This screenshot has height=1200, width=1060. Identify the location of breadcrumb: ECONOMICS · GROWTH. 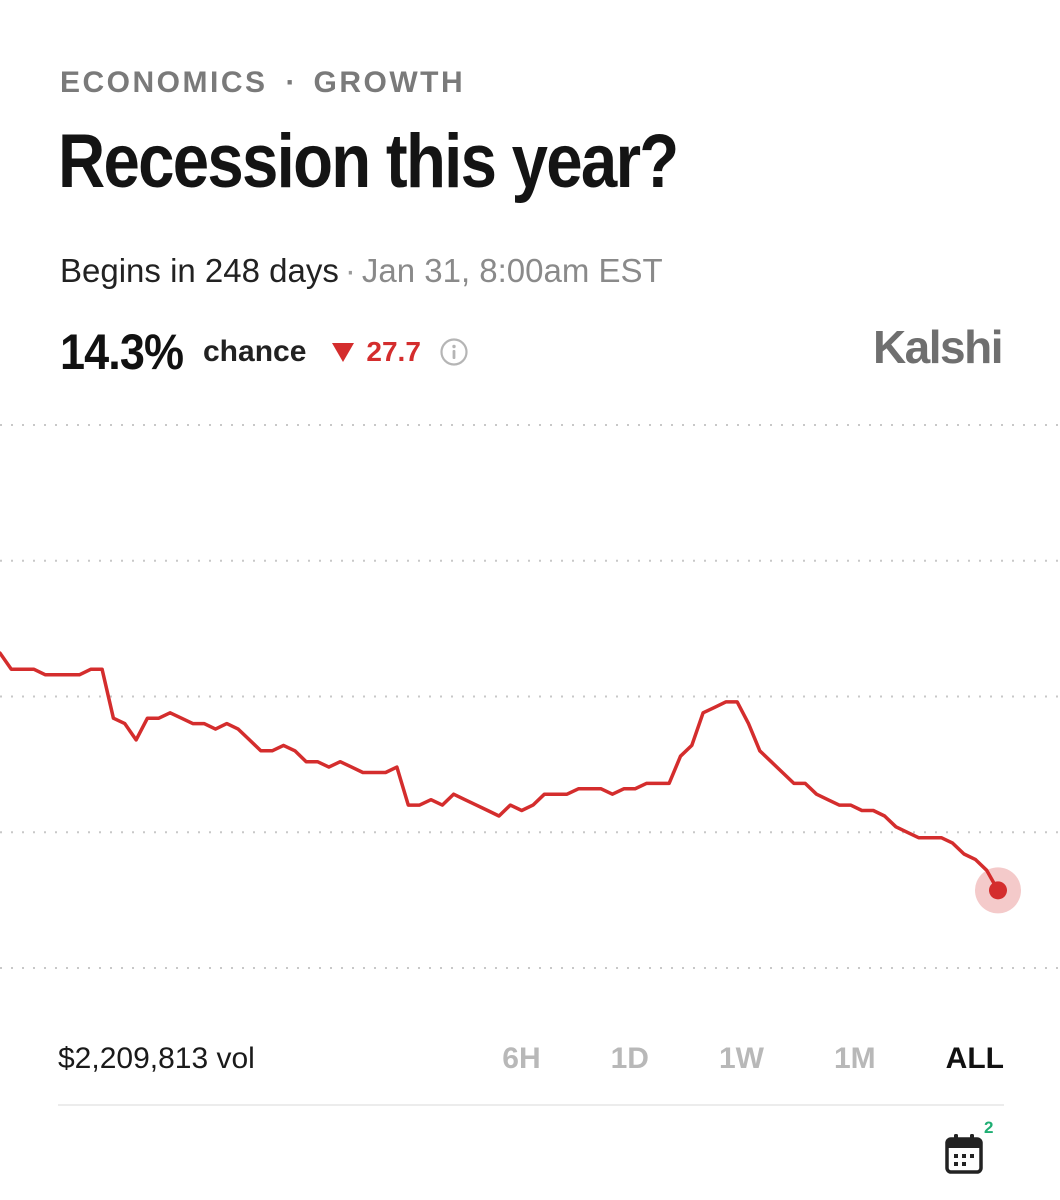
(262, 83).